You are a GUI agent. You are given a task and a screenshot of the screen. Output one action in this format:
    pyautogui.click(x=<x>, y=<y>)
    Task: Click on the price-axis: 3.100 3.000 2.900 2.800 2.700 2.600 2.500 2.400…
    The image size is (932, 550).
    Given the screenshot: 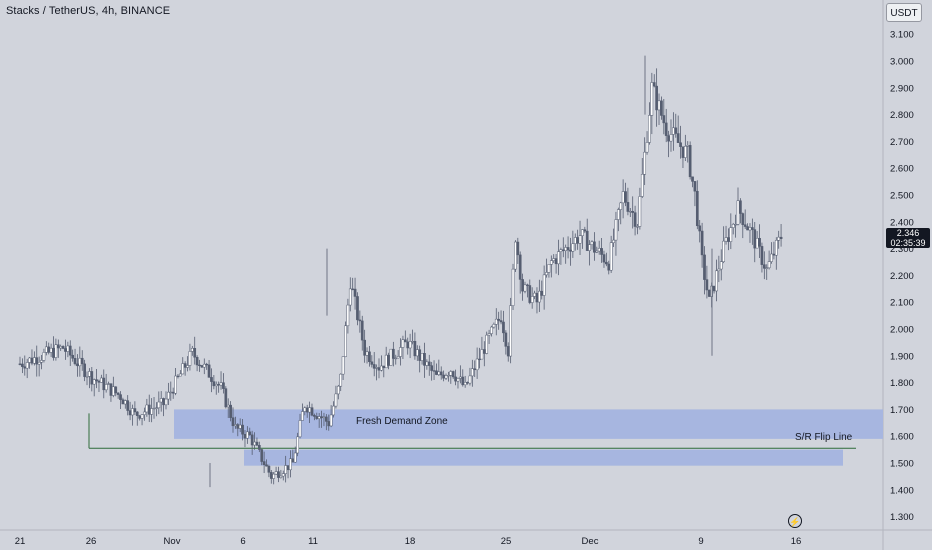 What is the action you would take?
    pyautogui.click(x=902, y=276)
    